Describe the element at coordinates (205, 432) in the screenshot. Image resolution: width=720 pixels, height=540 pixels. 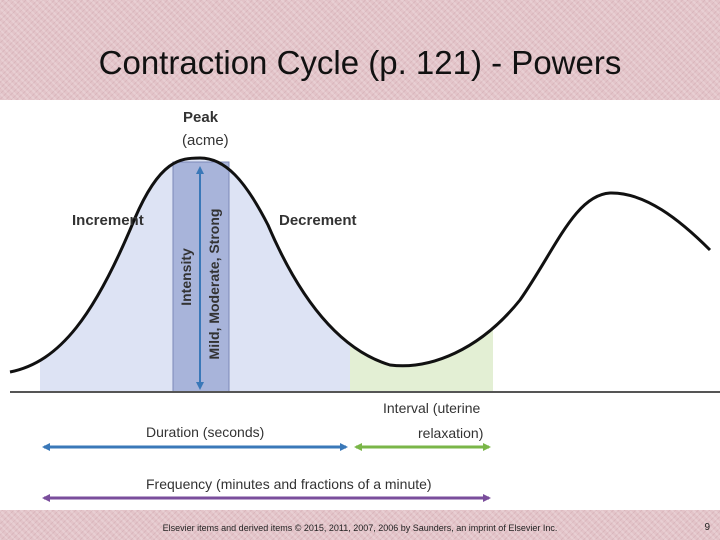
I see `duration-label: Duration (seconds)` at that location.